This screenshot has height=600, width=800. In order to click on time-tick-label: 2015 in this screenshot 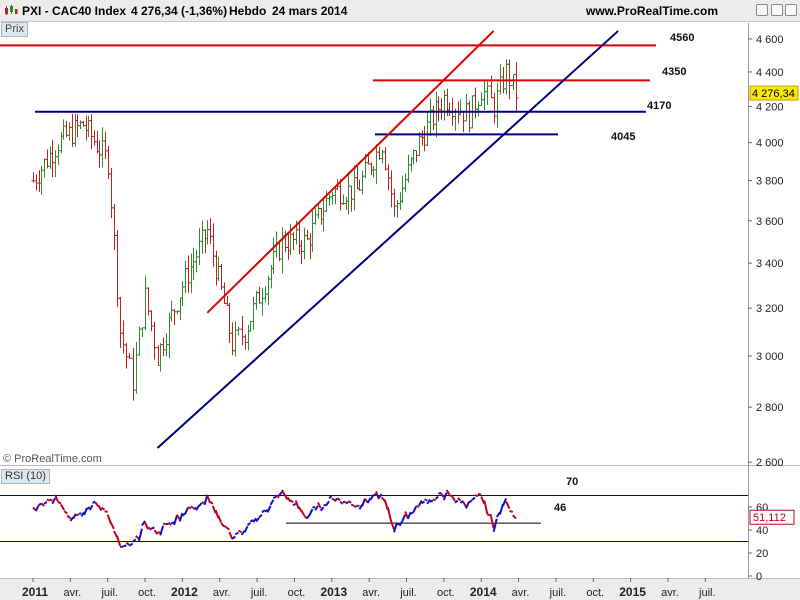, I will do `click(632, 592)`.